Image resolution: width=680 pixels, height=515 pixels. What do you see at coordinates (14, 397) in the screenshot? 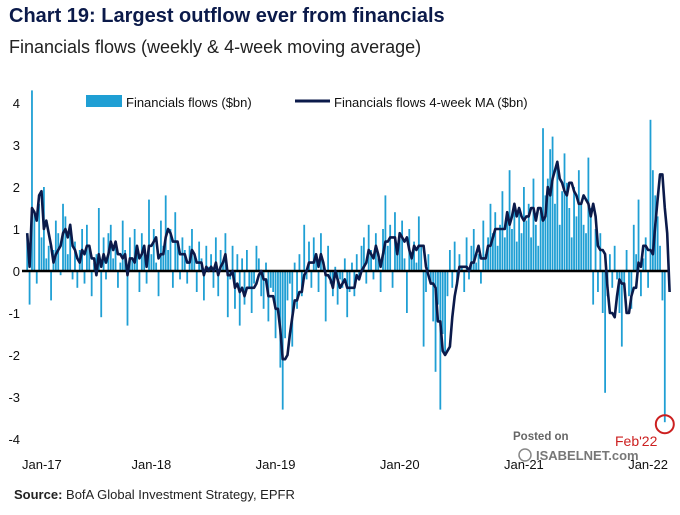
I see `y-tick-label: -3` at bounding box center [14, 397].